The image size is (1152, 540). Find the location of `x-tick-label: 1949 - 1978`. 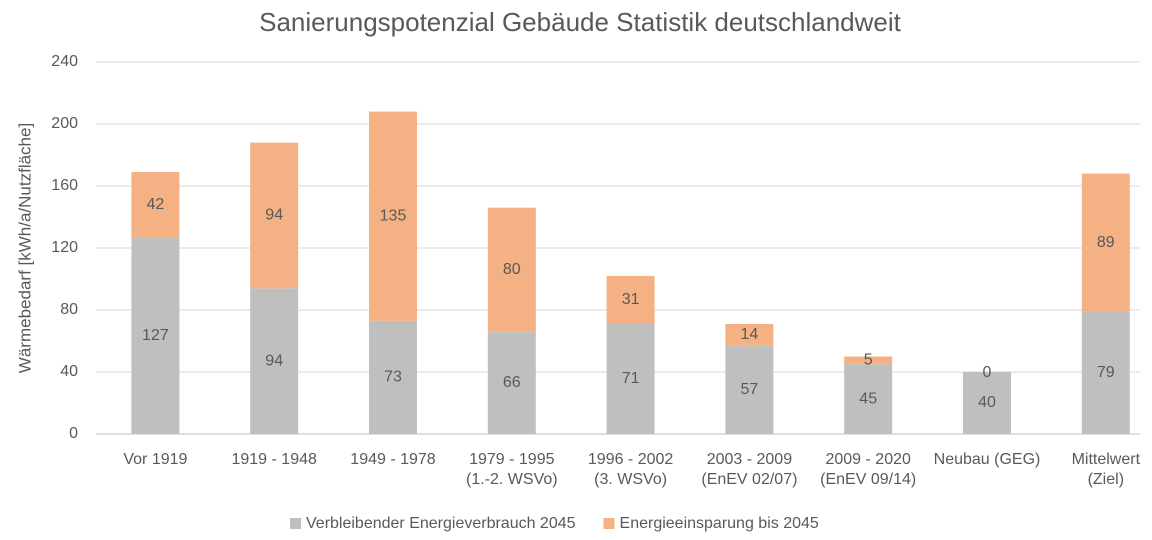

x-tick-label: 1949 - 1978 is located at coordinates (393, 459).